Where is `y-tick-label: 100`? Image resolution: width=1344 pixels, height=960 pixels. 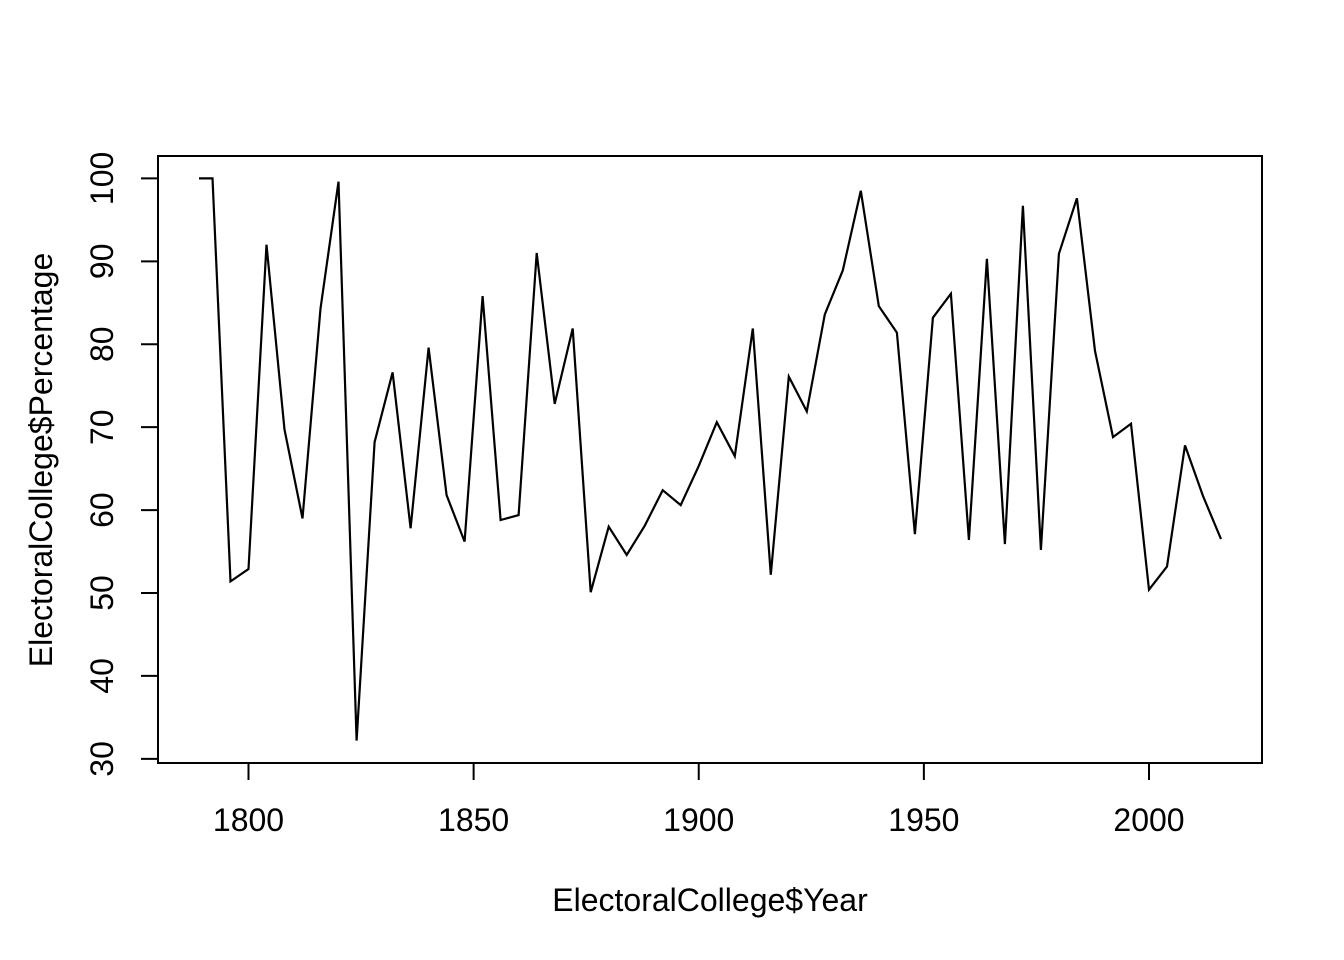 y-tick-label: 100 is located at coordinates (102, 178).